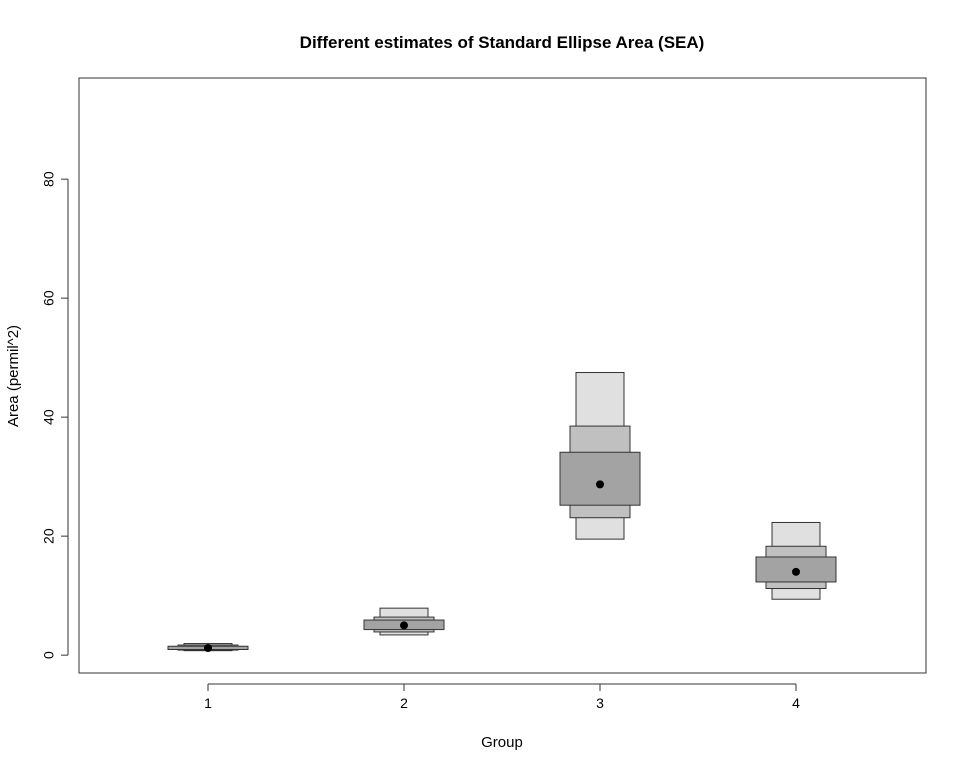  I want to click on x-axis-label: Group, so click(502, 742).